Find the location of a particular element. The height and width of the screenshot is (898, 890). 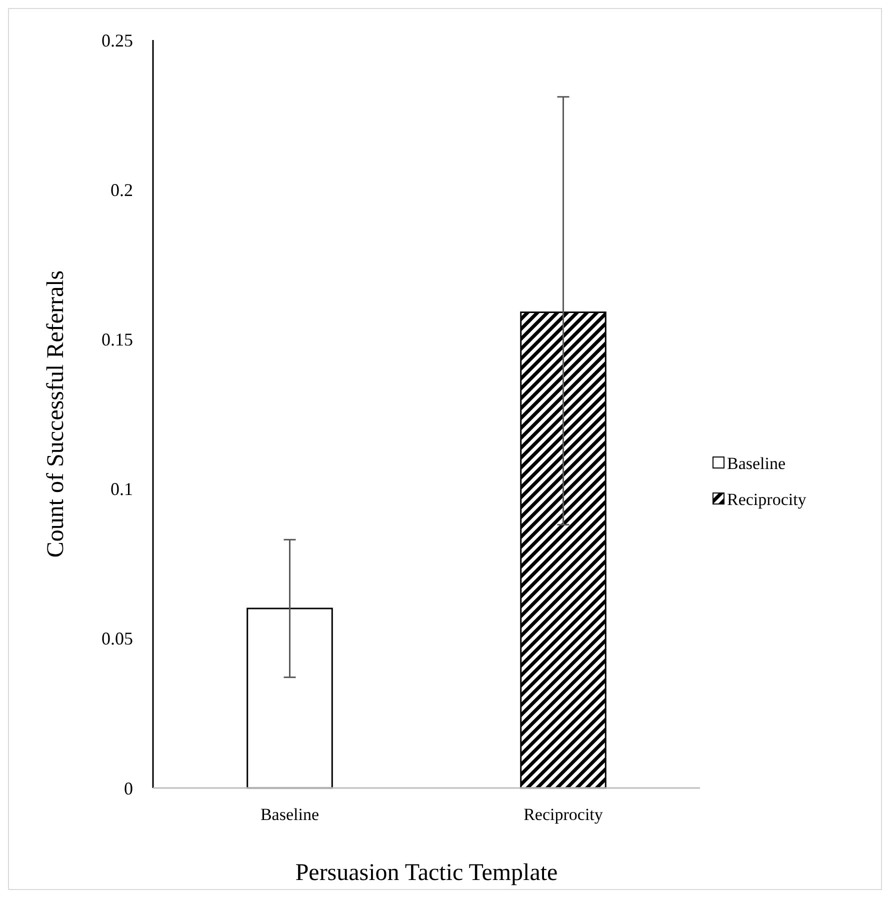

legend-label: Reciprocity is located at coordinates (767, 499).